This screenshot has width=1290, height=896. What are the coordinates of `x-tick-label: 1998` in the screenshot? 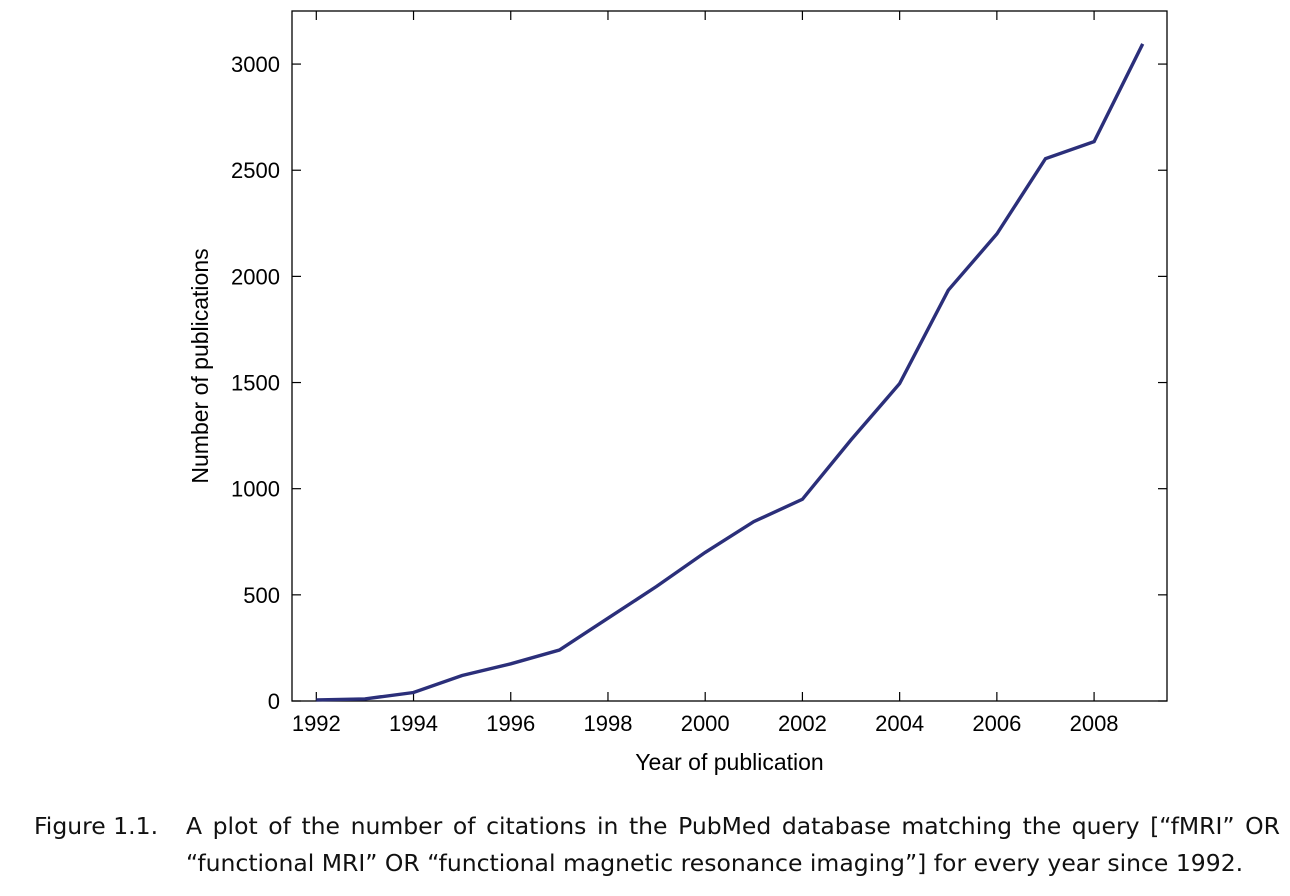 It's located at (607, 723).